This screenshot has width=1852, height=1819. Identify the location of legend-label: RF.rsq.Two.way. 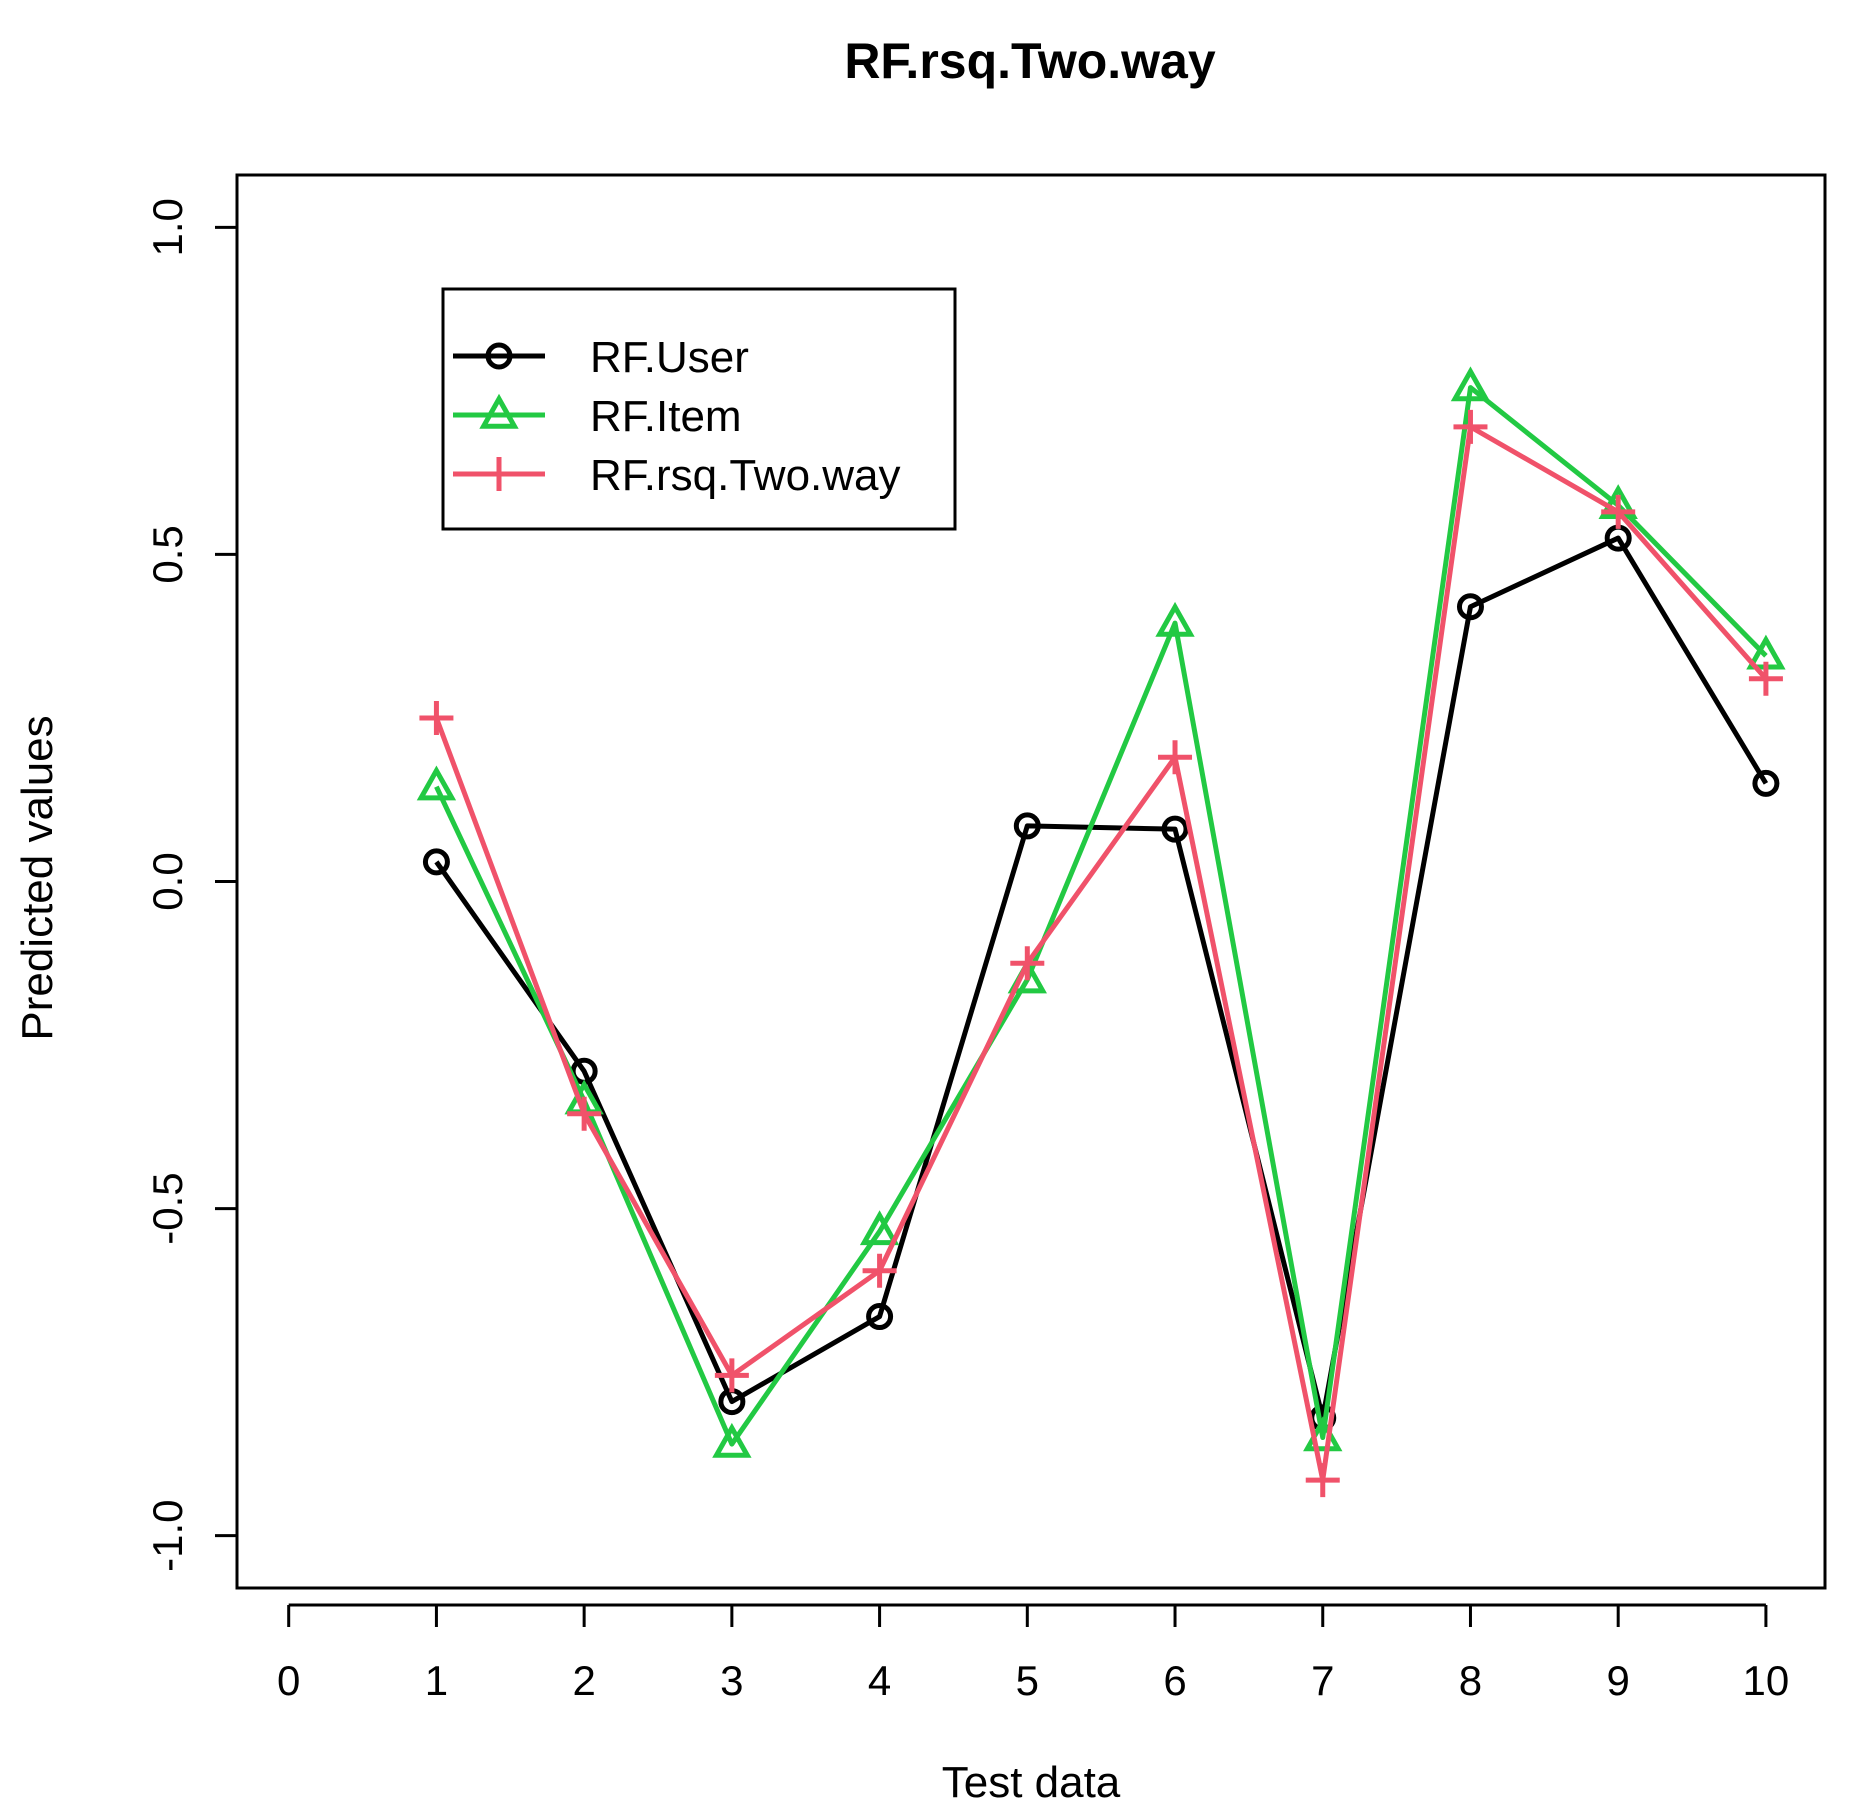
(745, 475).